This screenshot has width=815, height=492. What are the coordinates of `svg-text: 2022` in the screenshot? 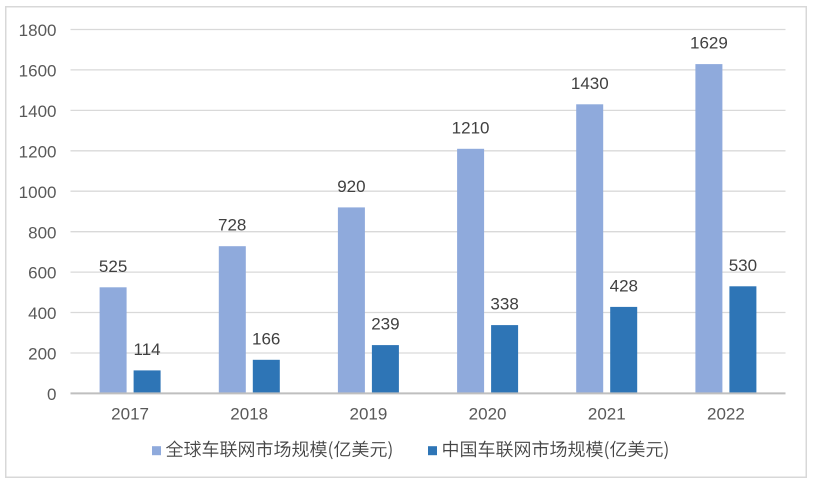 It's located at (726, 413).